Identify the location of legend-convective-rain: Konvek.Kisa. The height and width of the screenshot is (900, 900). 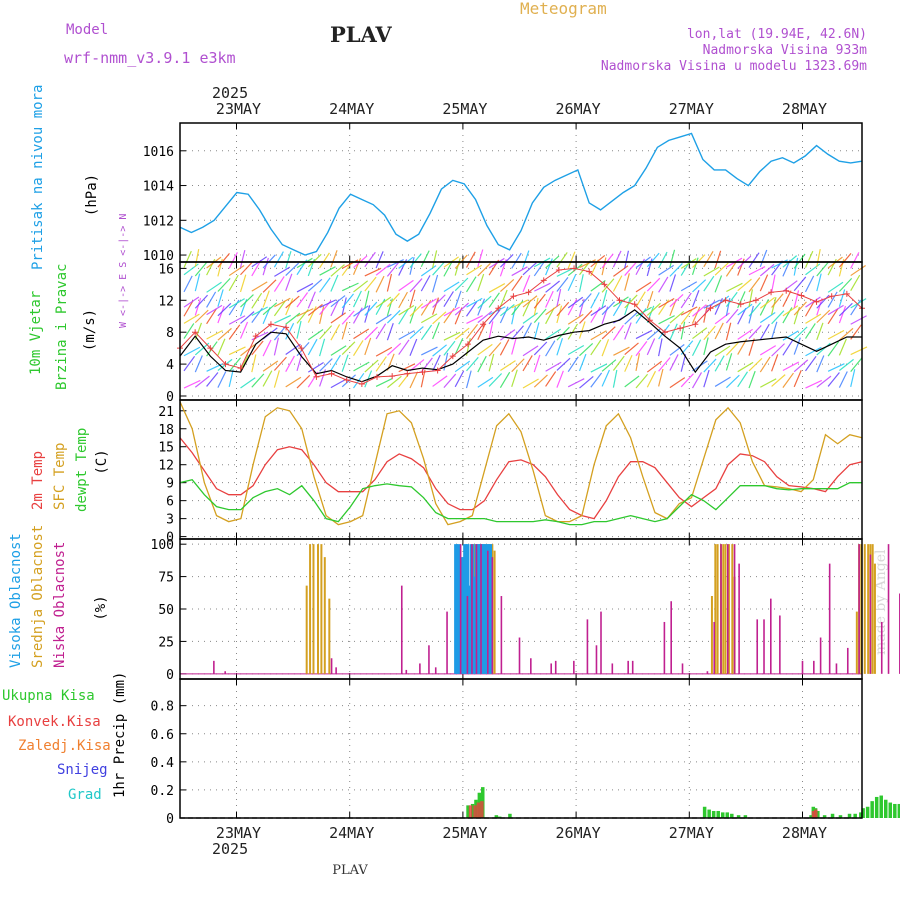
(54, 722).